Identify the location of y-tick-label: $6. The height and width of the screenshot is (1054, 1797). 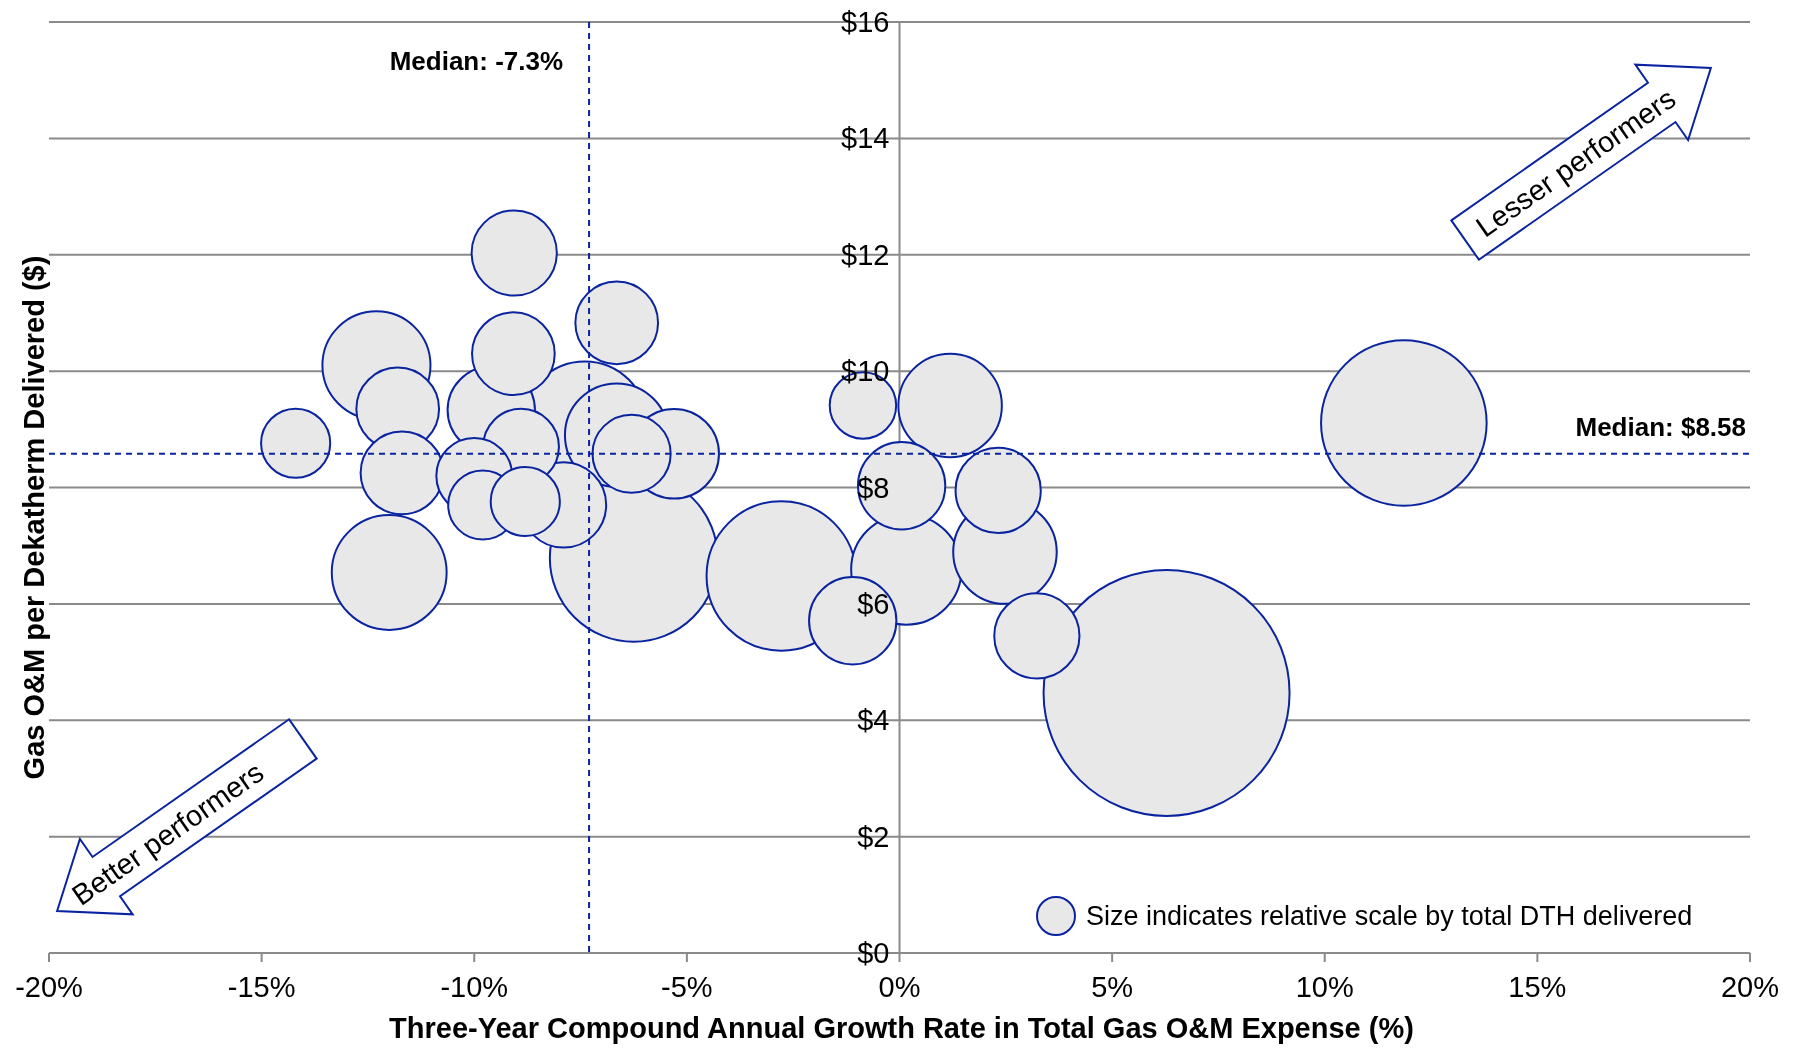
(873, 603).